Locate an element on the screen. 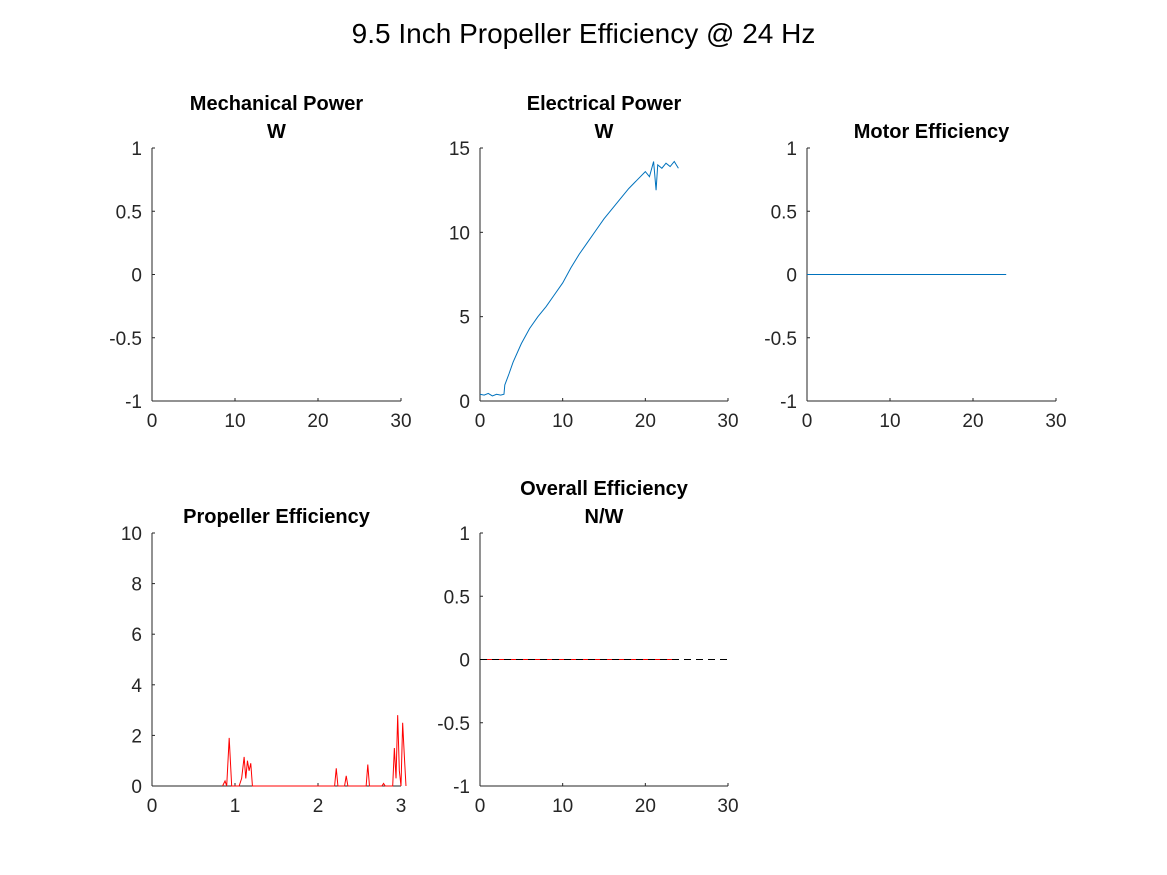 This screenshot has height=875, width=1167. motor-efficiency-x-tick-label: 20 is located at coordinates (972, 421).